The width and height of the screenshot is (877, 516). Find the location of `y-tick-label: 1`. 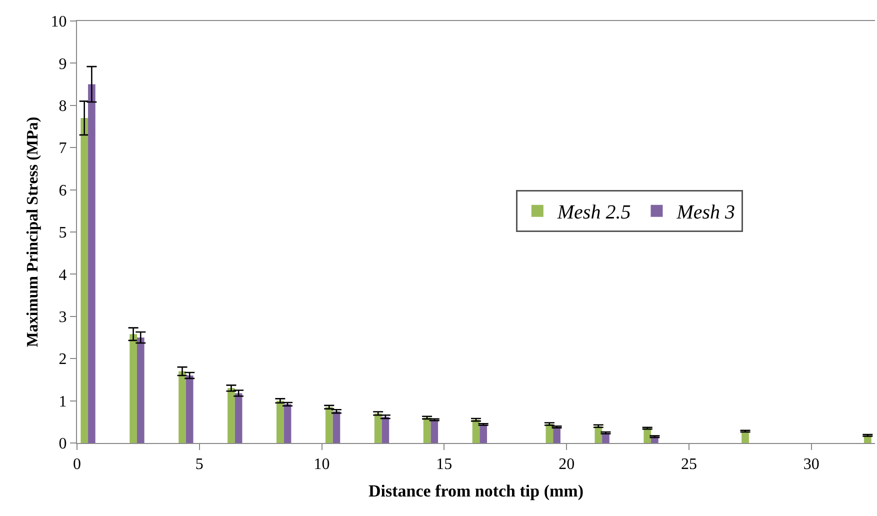

y-tick-label: 1 is located at coordinates (62, 401).